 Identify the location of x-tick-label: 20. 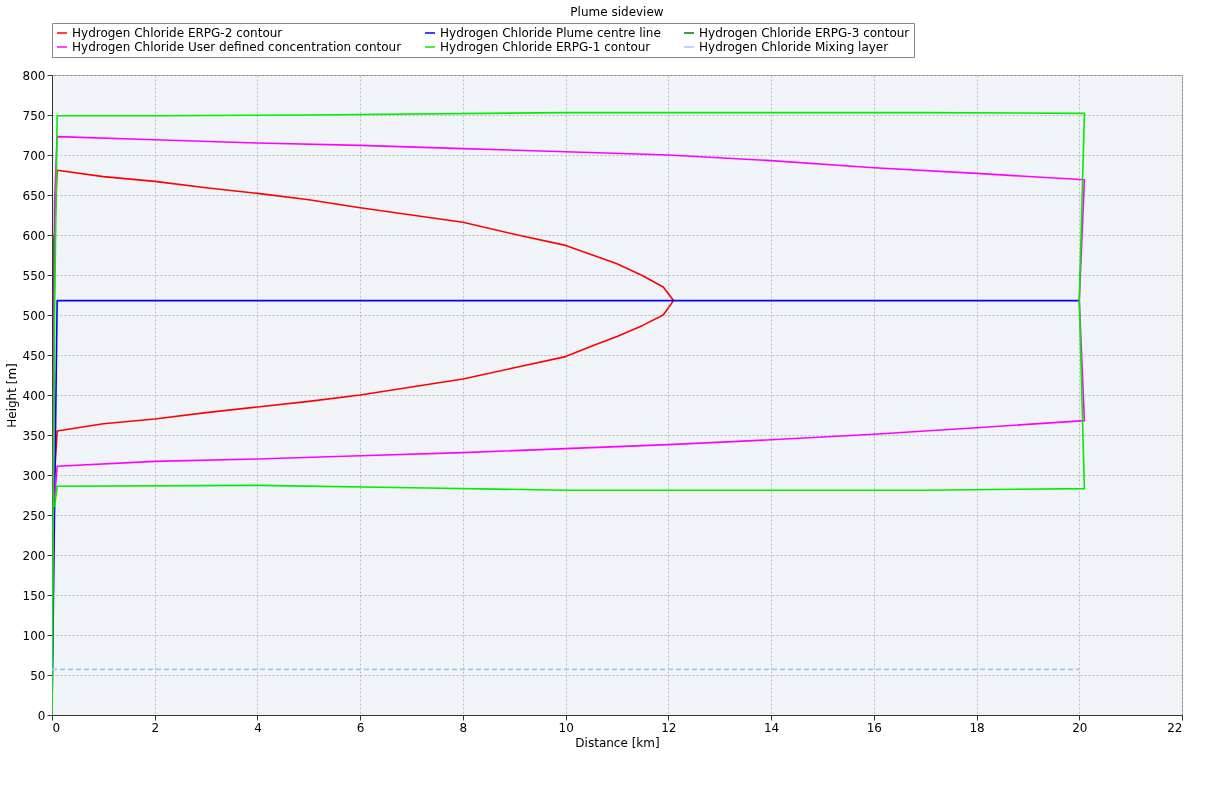
(1080, 727).